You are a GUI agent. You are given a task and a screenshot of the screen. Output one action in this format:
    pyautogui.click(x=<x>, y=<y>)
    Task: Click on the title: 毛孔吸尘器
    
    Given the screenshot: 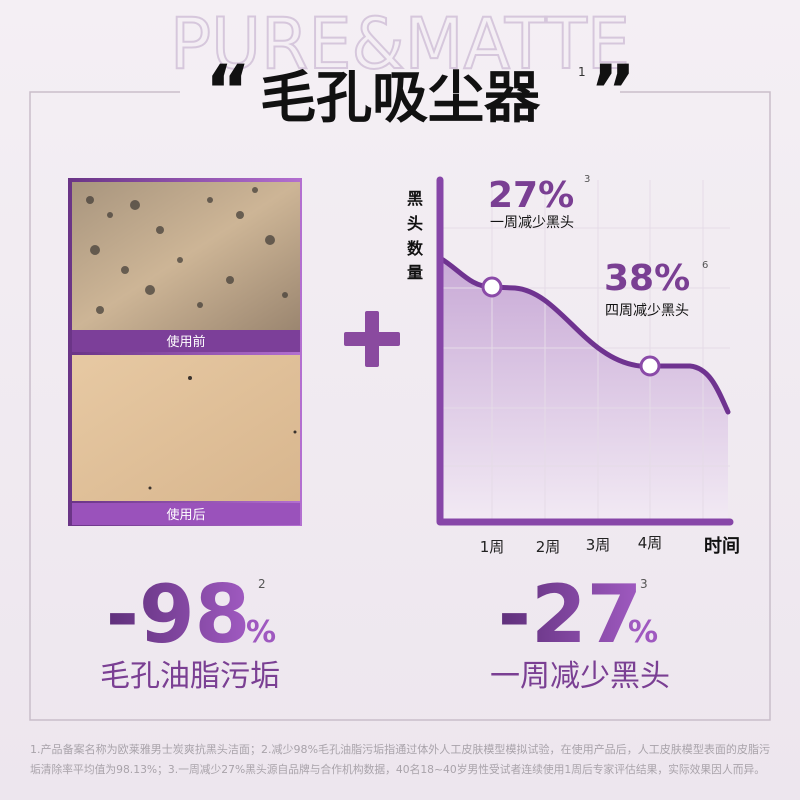 What is the action you would take?
    pyautogui.click(x=400, y=98)
    